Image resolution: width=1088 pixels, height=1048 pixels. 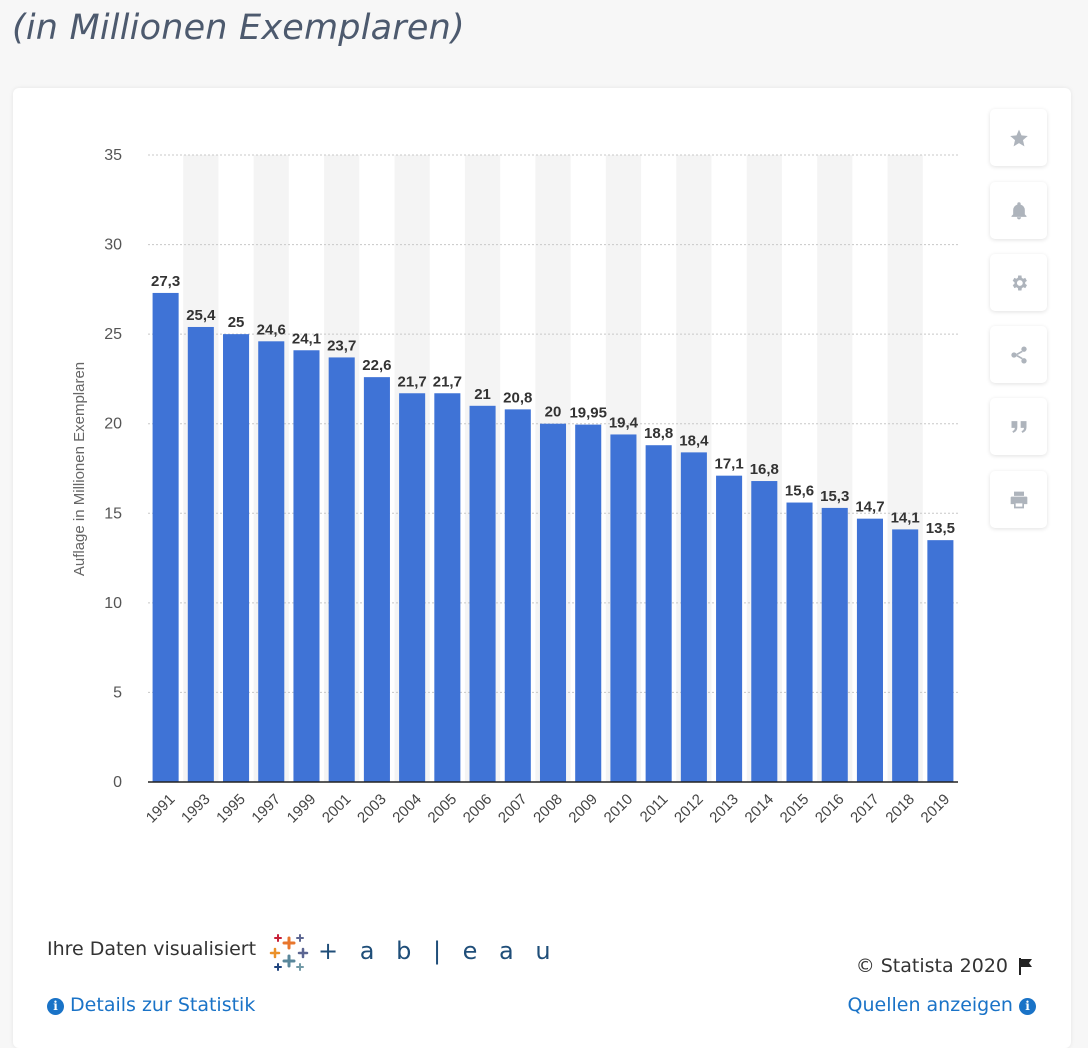 I want to click on data-label: 20,8, so click(x=517, y=397).